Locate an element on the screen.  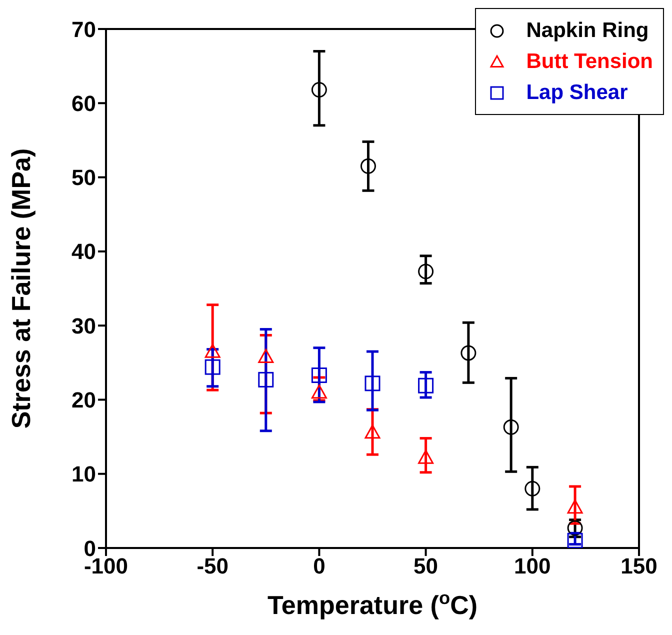
y-tick-label: 20 is located at coordinates (84, 400).